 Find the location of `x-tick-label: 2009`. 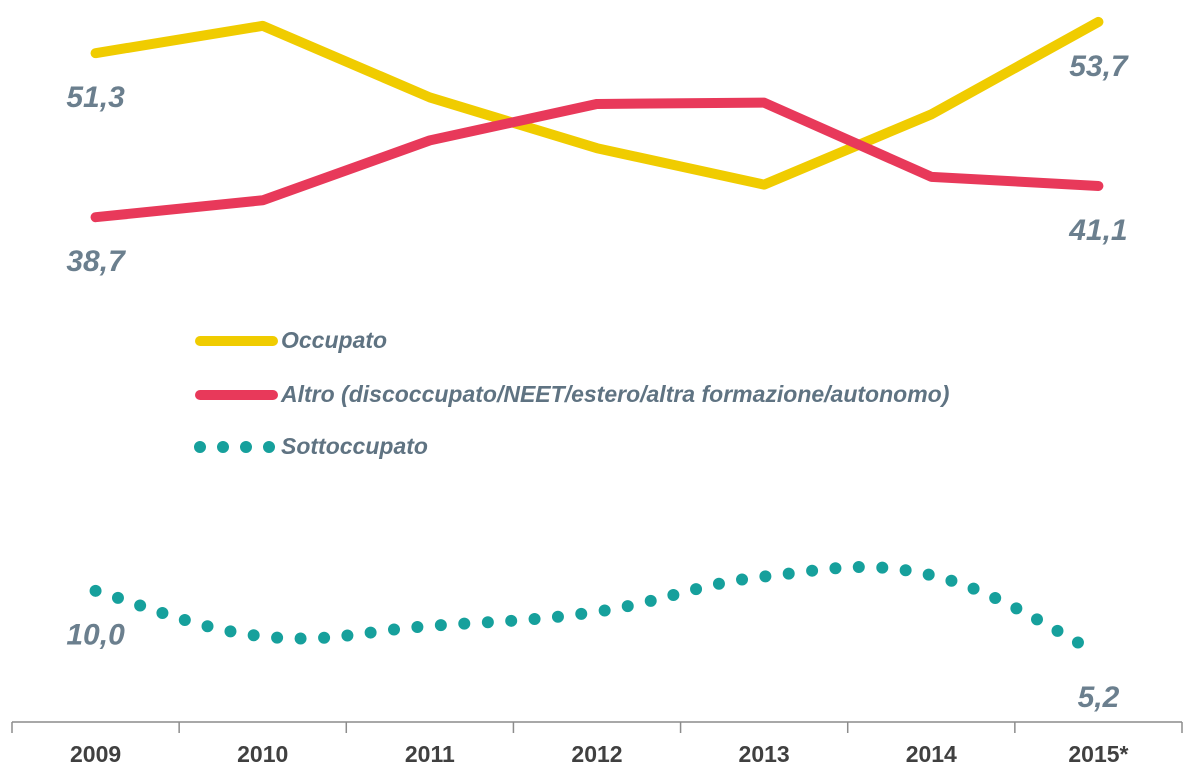

x-tick-label: 2009 is located at coordinates (95, 754).